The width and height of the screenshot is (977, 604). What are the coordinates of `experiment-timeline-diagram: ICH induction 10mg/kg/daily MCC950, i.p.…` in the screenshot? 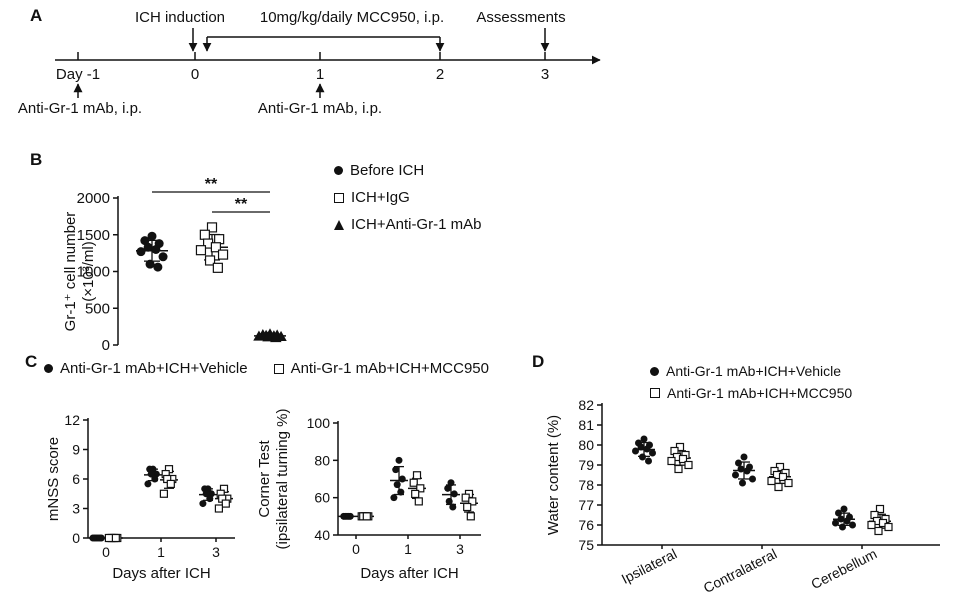 It's located at (309, 63).